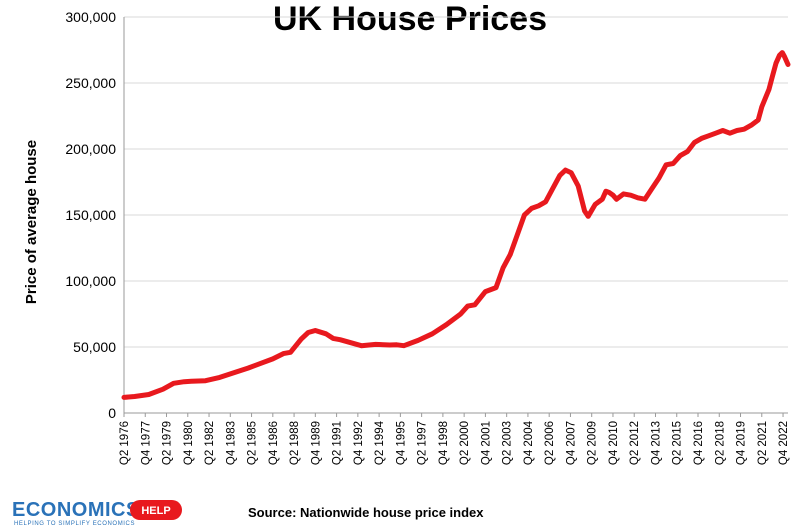 The width and height of the screenshot is (800, 527). What do you see at coordinates (146, 443) in the screenshot?
I see `x-tick-label: Q4 1977` at bounding box center [146, 443].